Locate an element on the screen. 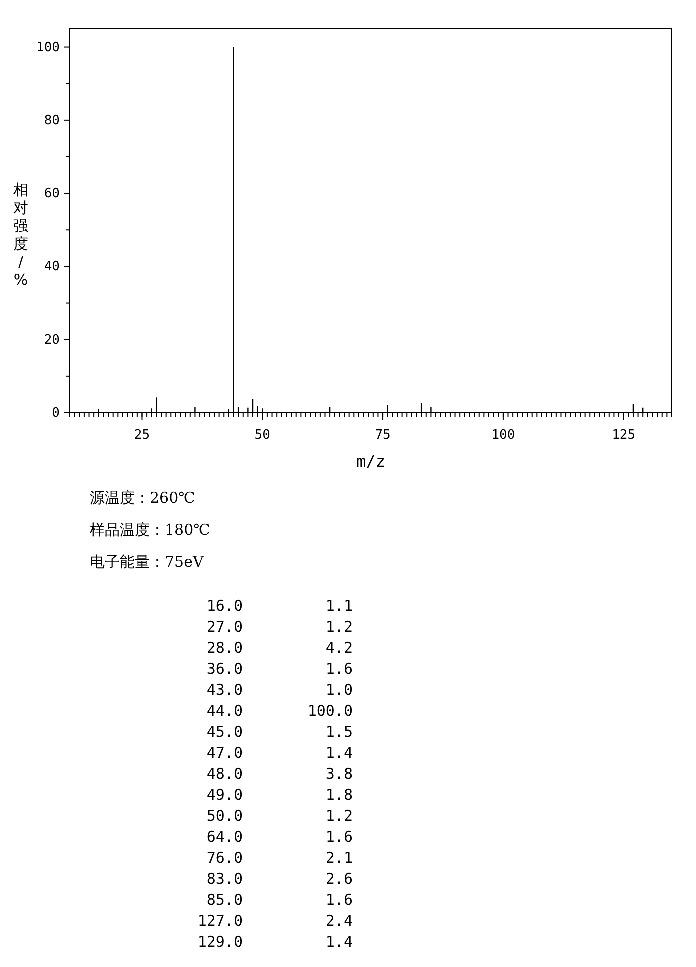 Image resolution: width=696 pixels, height=967 pixels. text: 2.1 is located at coordinates (339, 858).